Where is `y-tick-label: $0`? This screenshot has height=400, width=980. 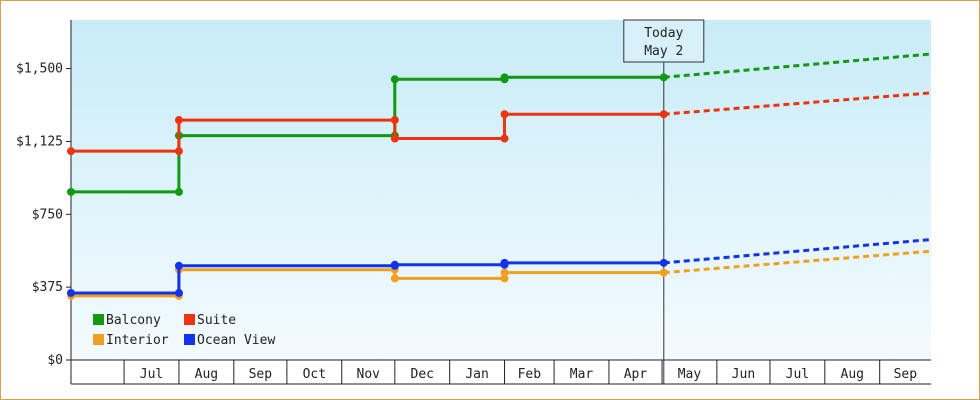
y-tick-label: $0 is located at coordinates (55, 360).